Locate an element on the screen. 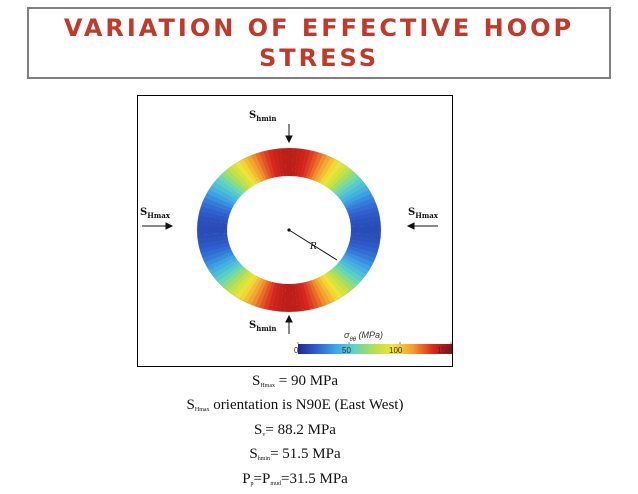  colorbar-tick-150: 150 is located at coordinates (444, 350).